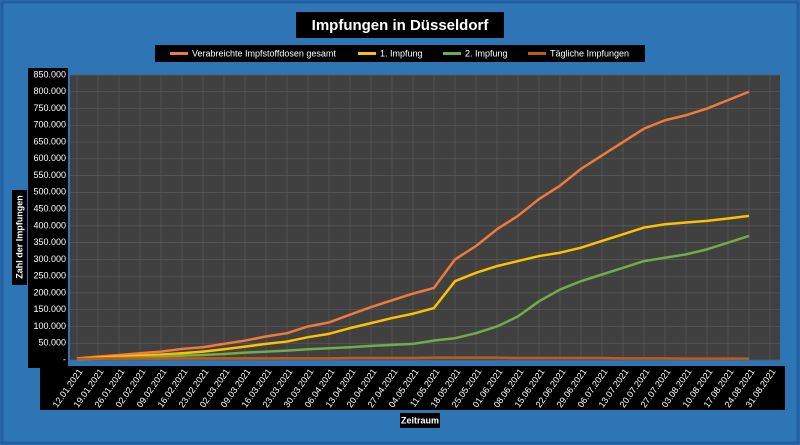 The image size is (800, 445). I want to click on y-axis-band, so click(48, 218).